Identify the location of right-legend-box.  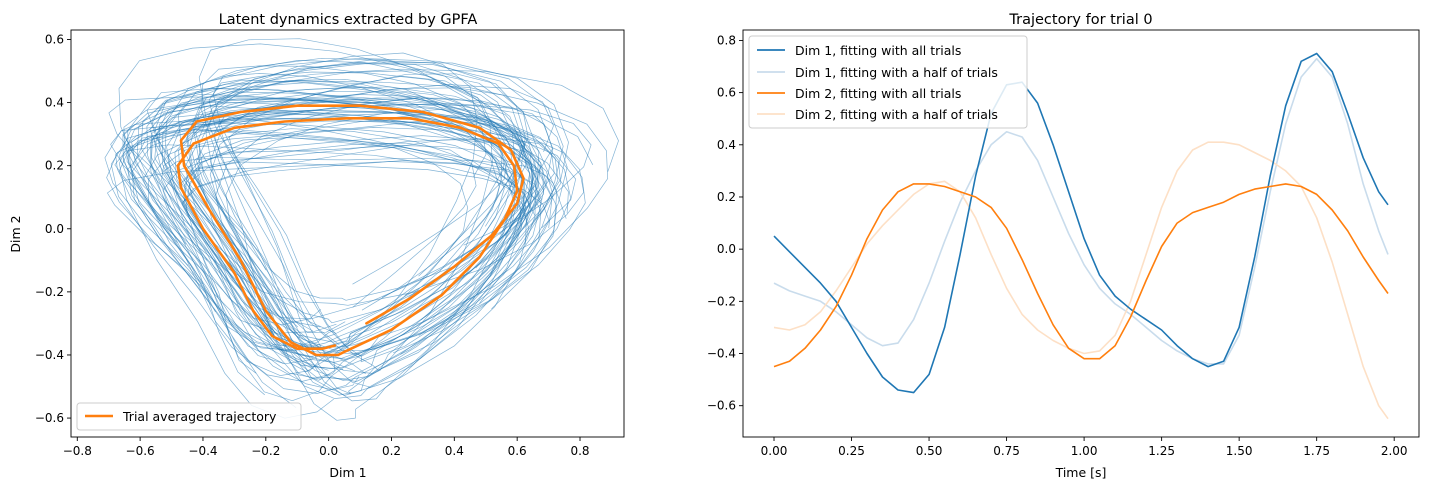
(888, 82).